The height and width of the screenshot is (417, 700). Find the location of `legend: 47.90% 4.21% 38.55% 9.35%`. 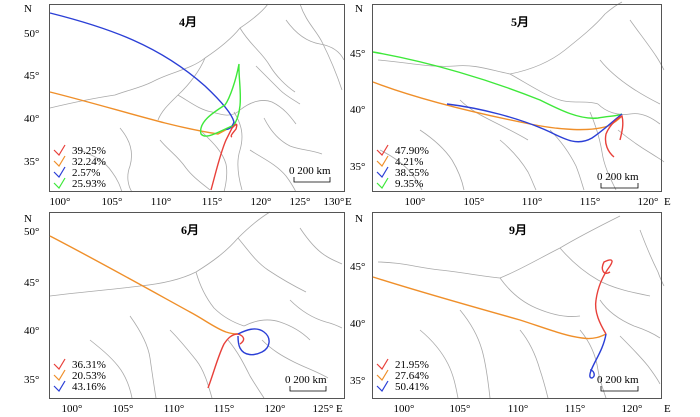

legend: 47.90% 4.21% 38.55% 9.35% is located at coordinates (402, 167).